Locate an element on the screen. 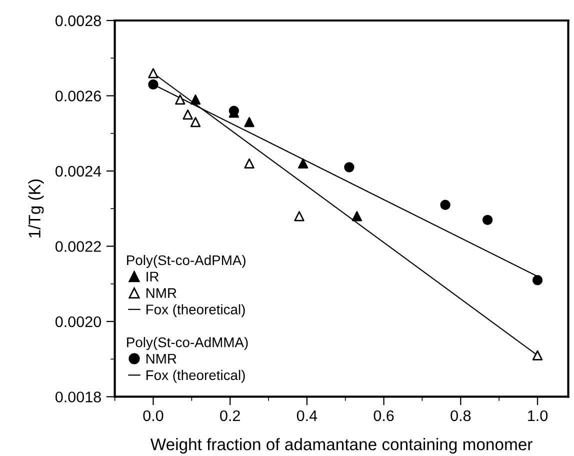  y-tick-label: 0.0028 is located at coordinates (78, 20).